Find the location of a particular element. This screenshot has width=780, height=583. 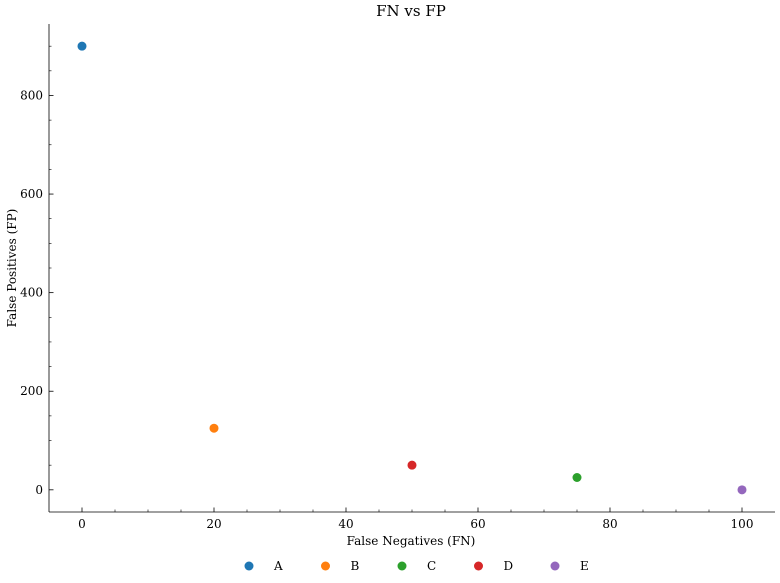

x-tick-label: 80 is located at coordinates (609, 524).